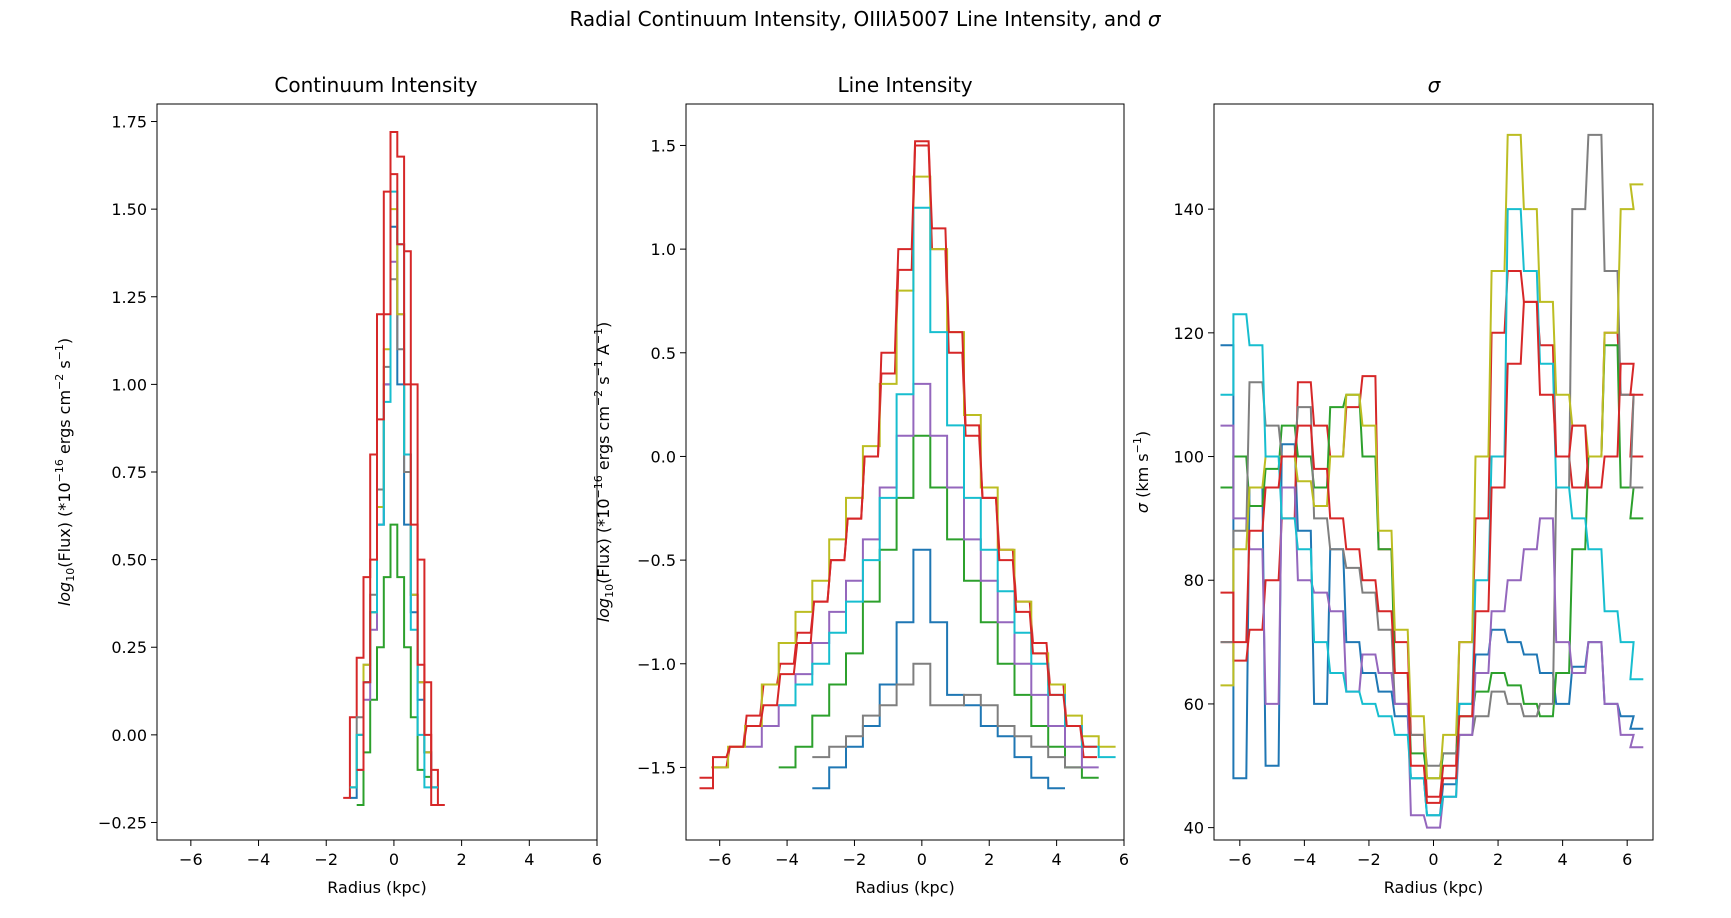 This screenshot has height=918, width=1731. What do you see at coordinates (604, 472) in the screenshot?
I see `y-axis-label: log10(Flux) (*10−16 ergs cm−2 s−1 A−1)` at bounding box center [604, 472].